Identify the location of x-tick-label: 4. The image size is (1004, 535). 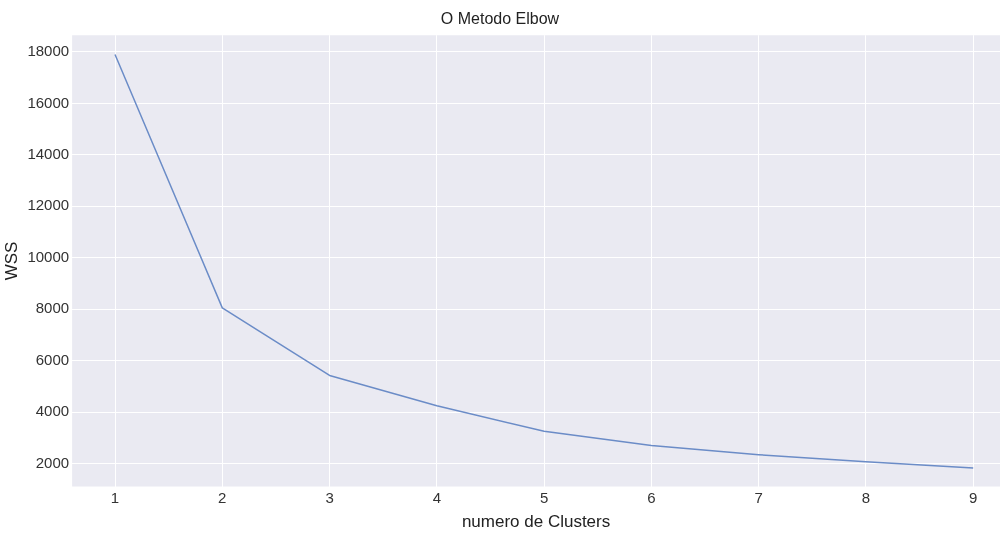
(436, 497).